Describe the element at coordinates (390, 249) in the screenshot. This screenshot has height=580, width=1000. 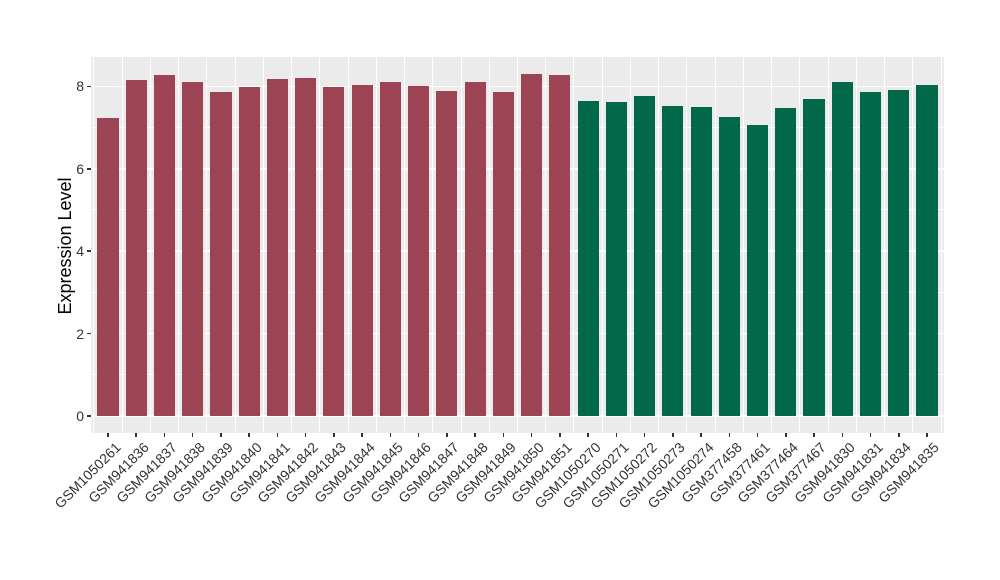
I see `bar-GSM941845` at that location.